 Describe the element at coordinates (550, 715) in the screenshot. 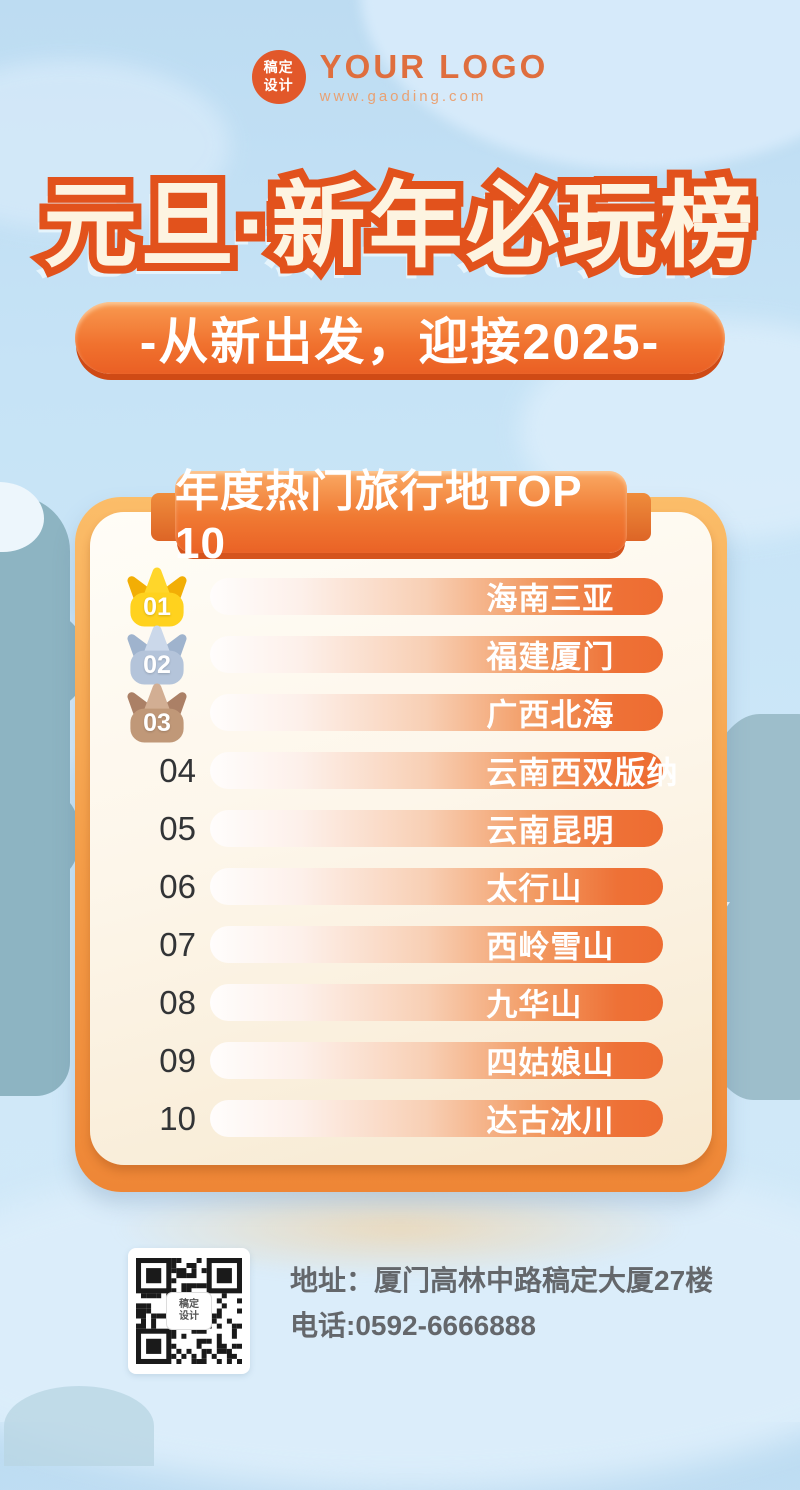

I see `destination-label: 广西北海` at that location.